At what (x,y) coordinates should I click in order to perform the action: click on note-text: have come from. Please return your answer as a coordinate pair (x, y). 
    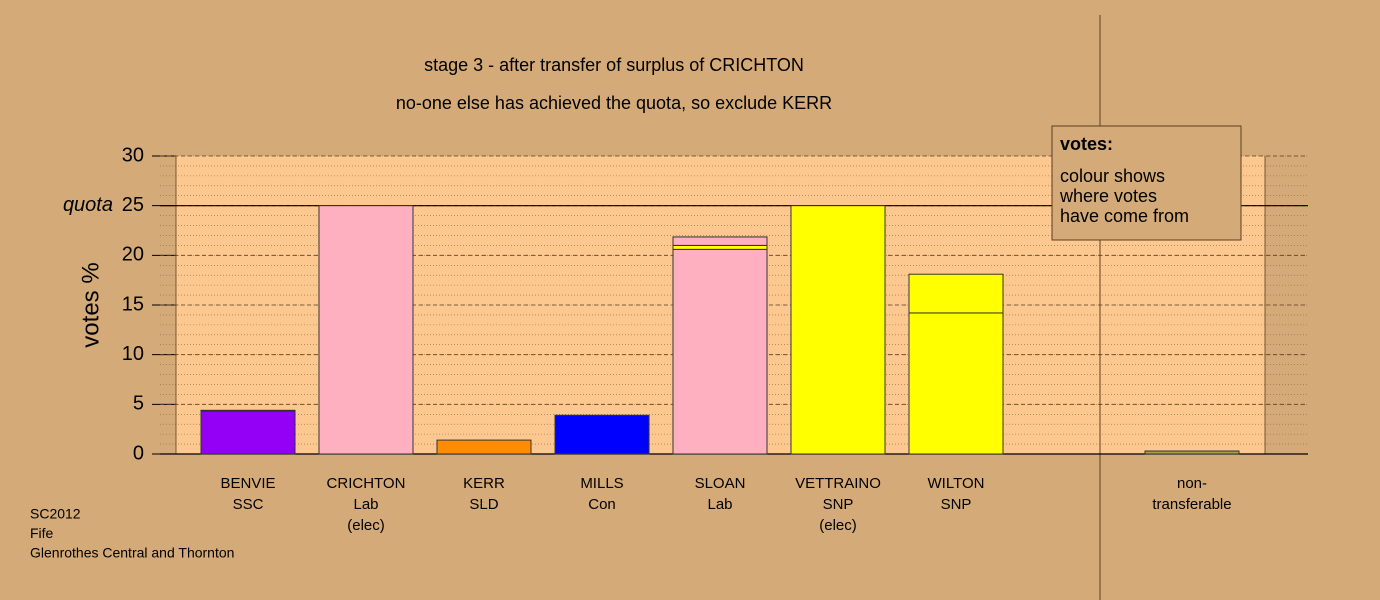
    Looking at the image, I should click on (1124, 216).